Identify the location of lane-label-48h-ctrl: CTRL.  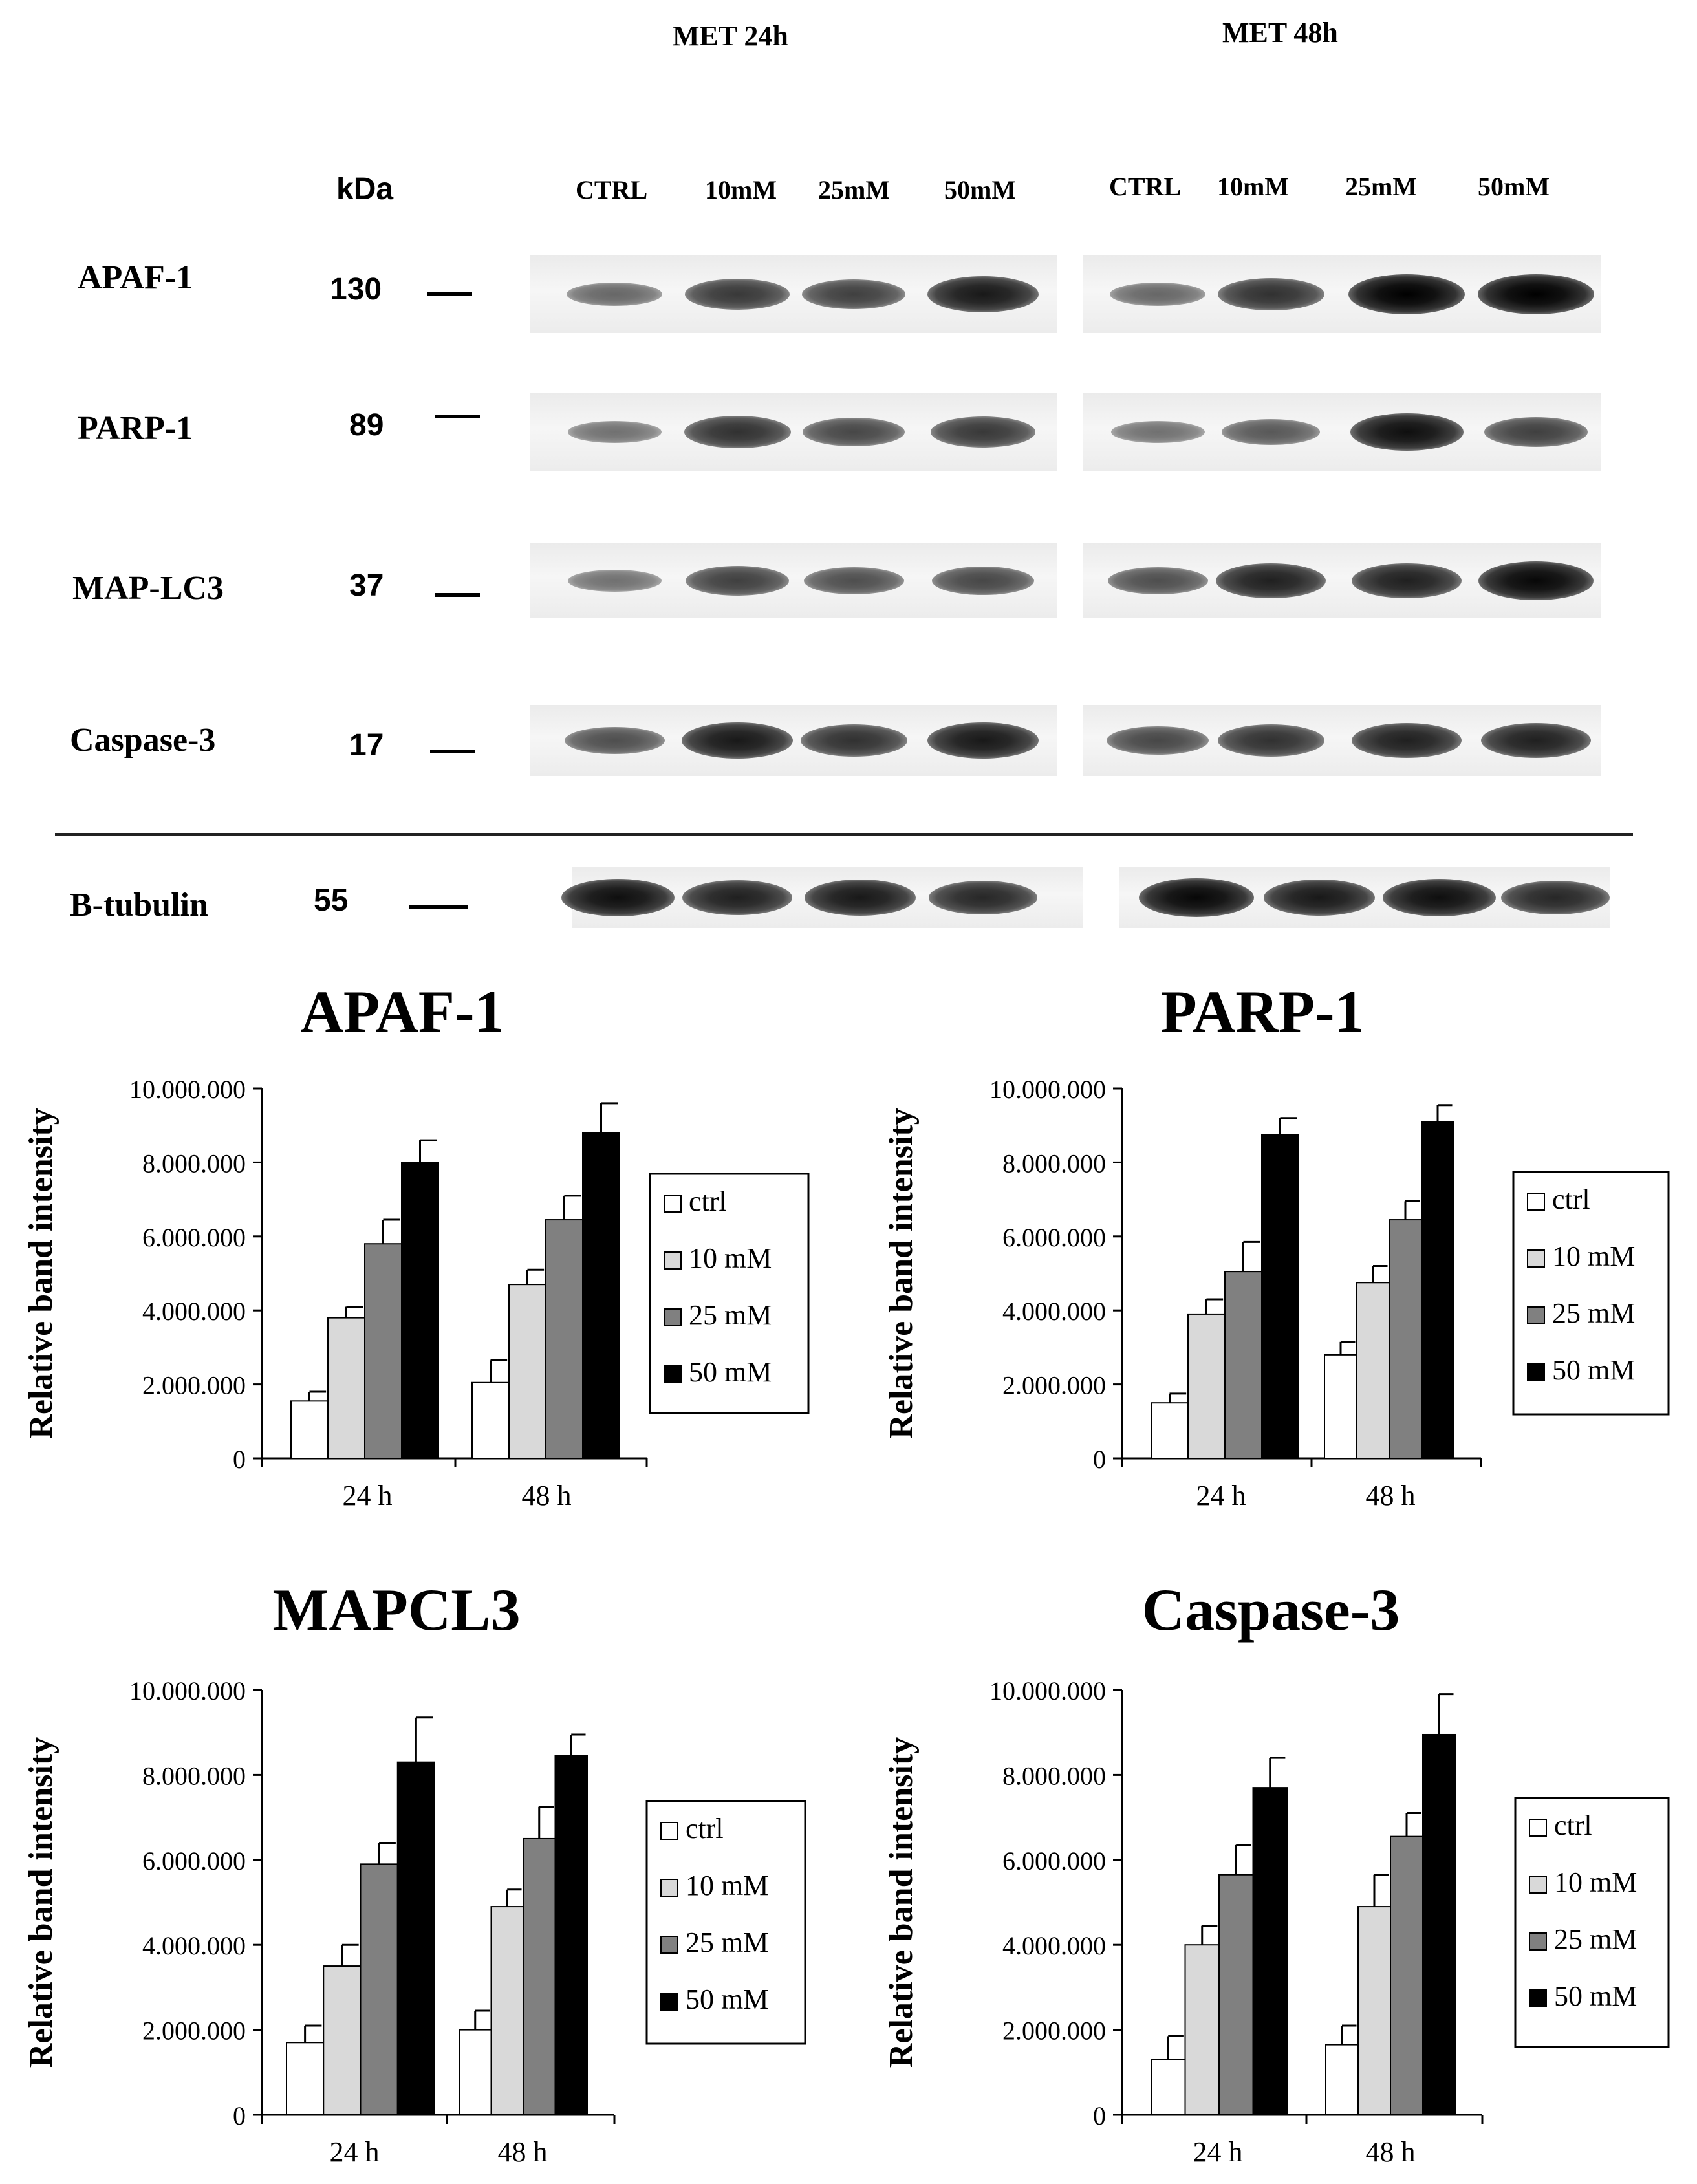
(1145, 186).